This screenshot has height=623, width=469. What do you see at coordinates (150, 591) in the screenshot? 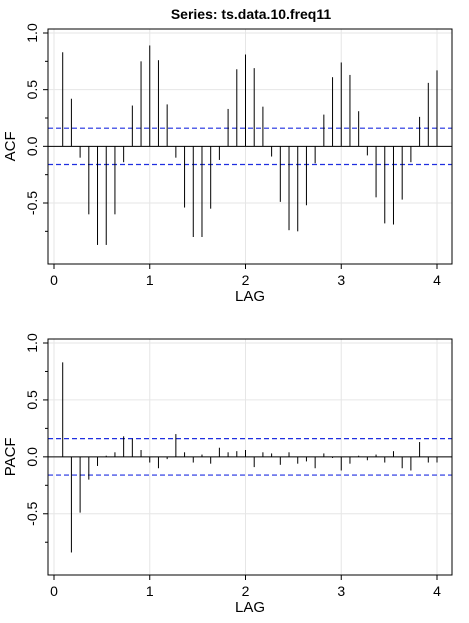
I see `pacf-x-tick-label: 1` at bounding box center [150, 591].